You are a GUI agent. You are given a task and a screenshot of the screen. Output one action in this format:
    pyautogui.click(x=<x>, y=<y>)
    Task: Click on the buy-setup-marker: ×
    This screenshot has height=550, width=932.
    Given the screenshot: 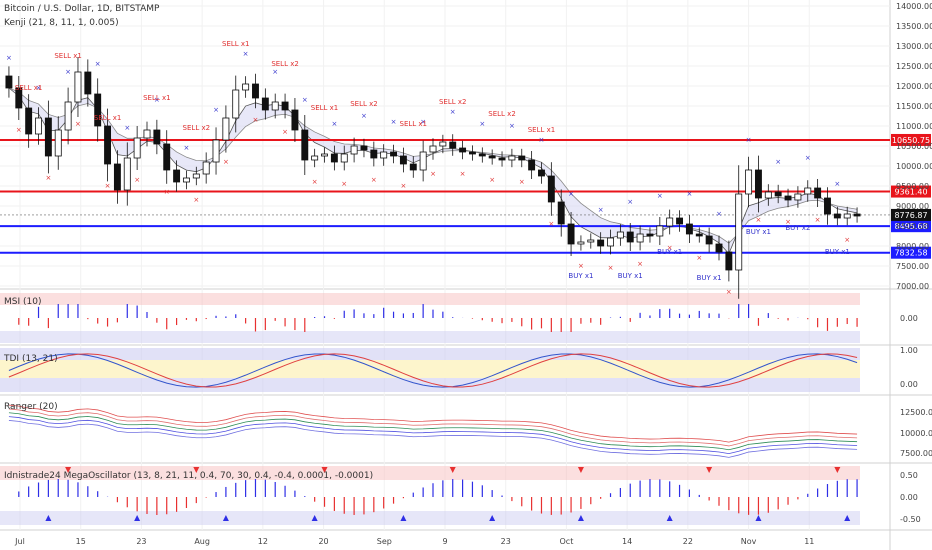 What is the action you would take?
    pyautogui.click(x=433, y=174)
    